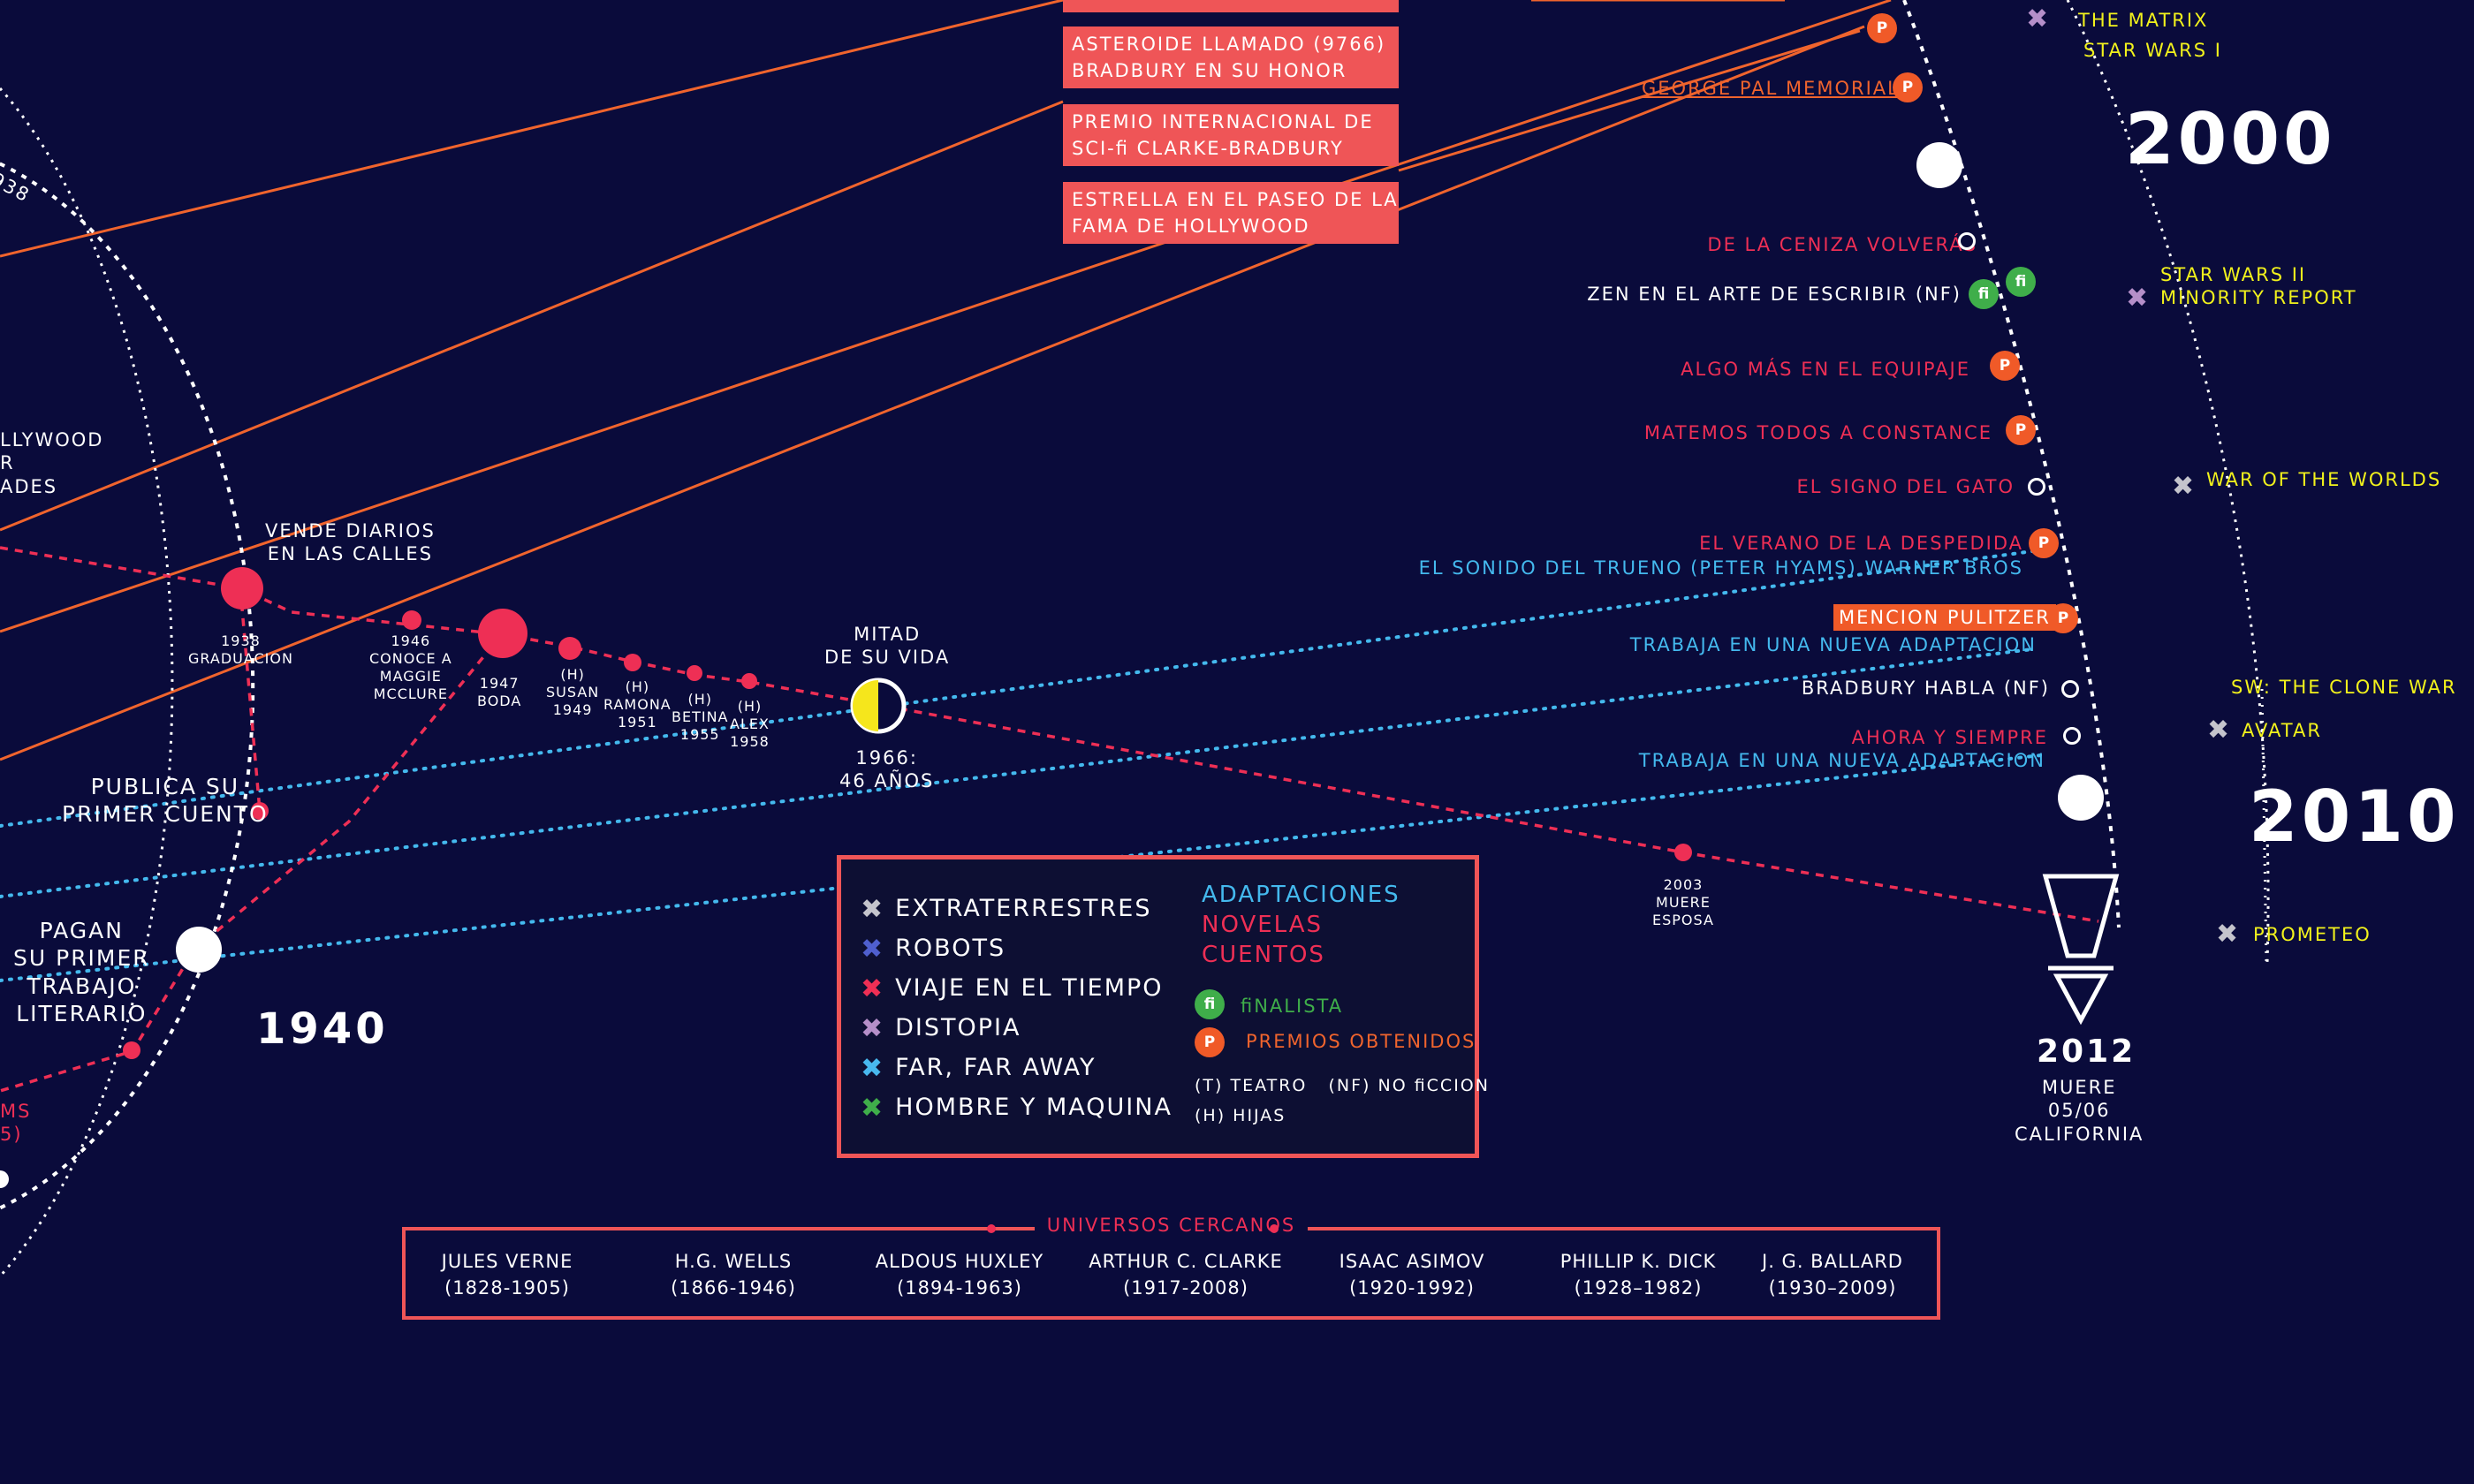 This screenshot has height=1484, width=2474. Describe the element at coordinates (878, 706) in the screenshot. I see `half-life-moon-icon` at that location.